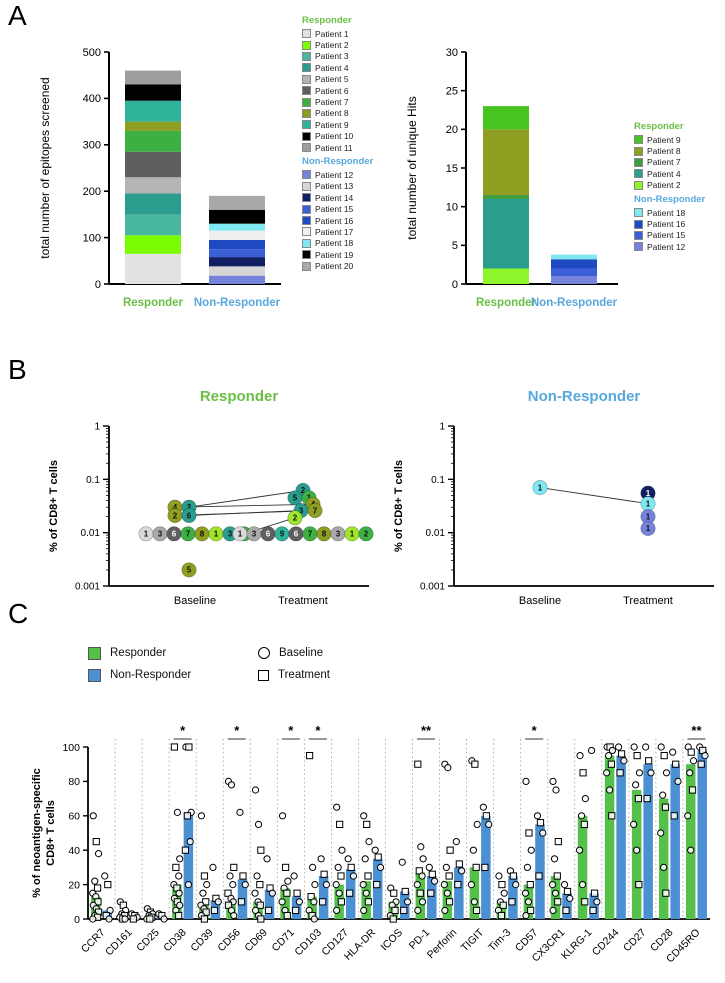 The height and width of the screenshot is (983, 725). What do you see at coordinates (294, 653) in the screenshot?
I see `legend-item-baseline: Baseline` at bounding box center [294, 653].